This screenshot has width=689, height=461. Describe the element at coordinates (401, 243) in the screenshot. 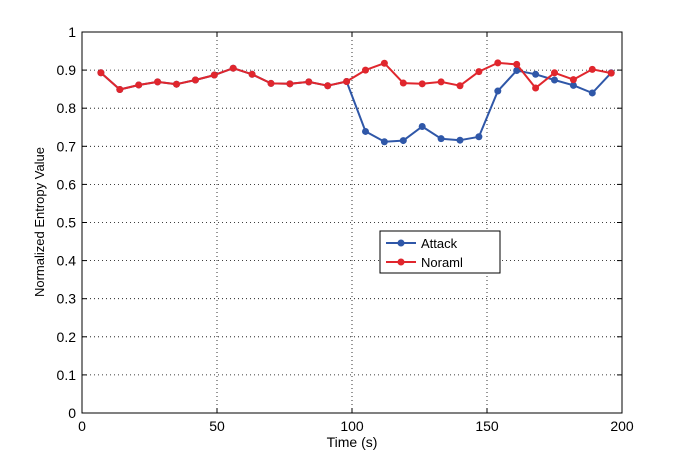

I see `legend-attack-marker` at that location.